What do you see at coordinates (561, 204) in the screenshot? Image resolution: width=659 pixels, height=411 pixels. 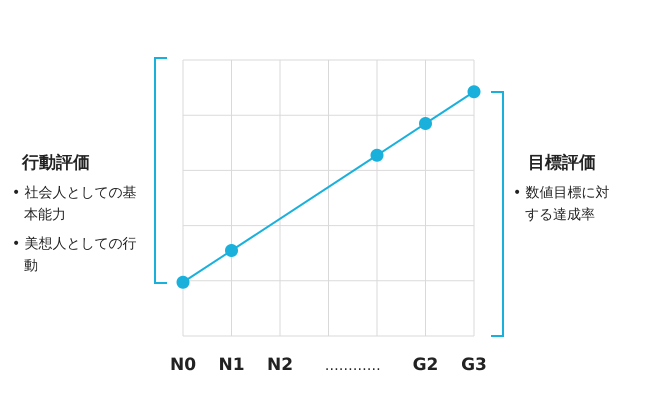 I see `text: • 数値目標に対する達成率` at bounding box center [561, 204].